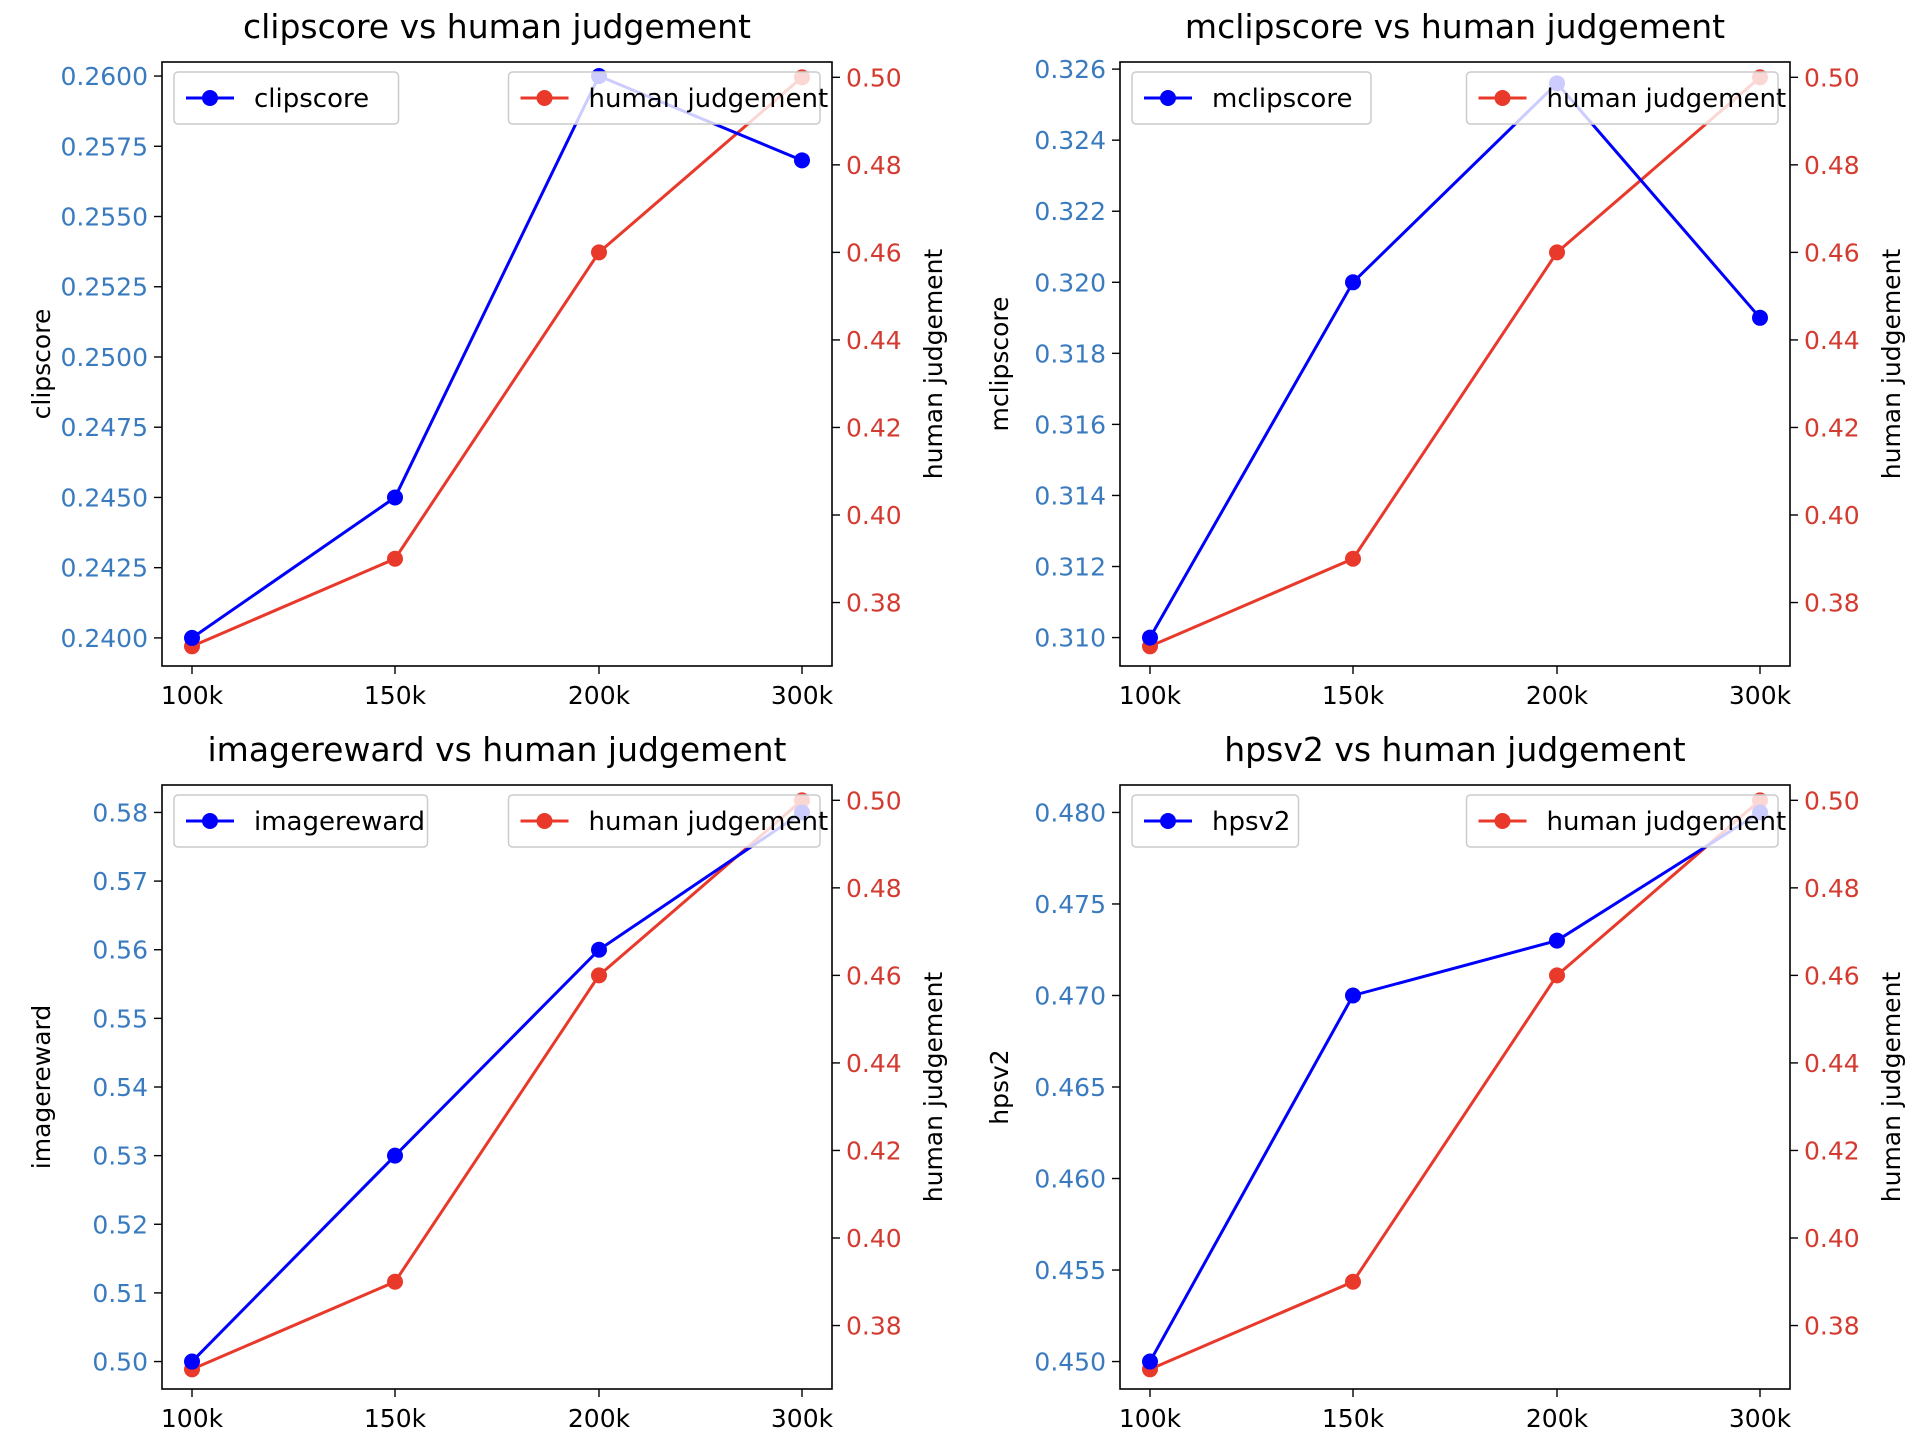 The width and height of the screenshot is (1914, 1444). Describe the element at coordinates (1070, 812) in the screenshot. I see `y-tick-label: 0.480` at that location.